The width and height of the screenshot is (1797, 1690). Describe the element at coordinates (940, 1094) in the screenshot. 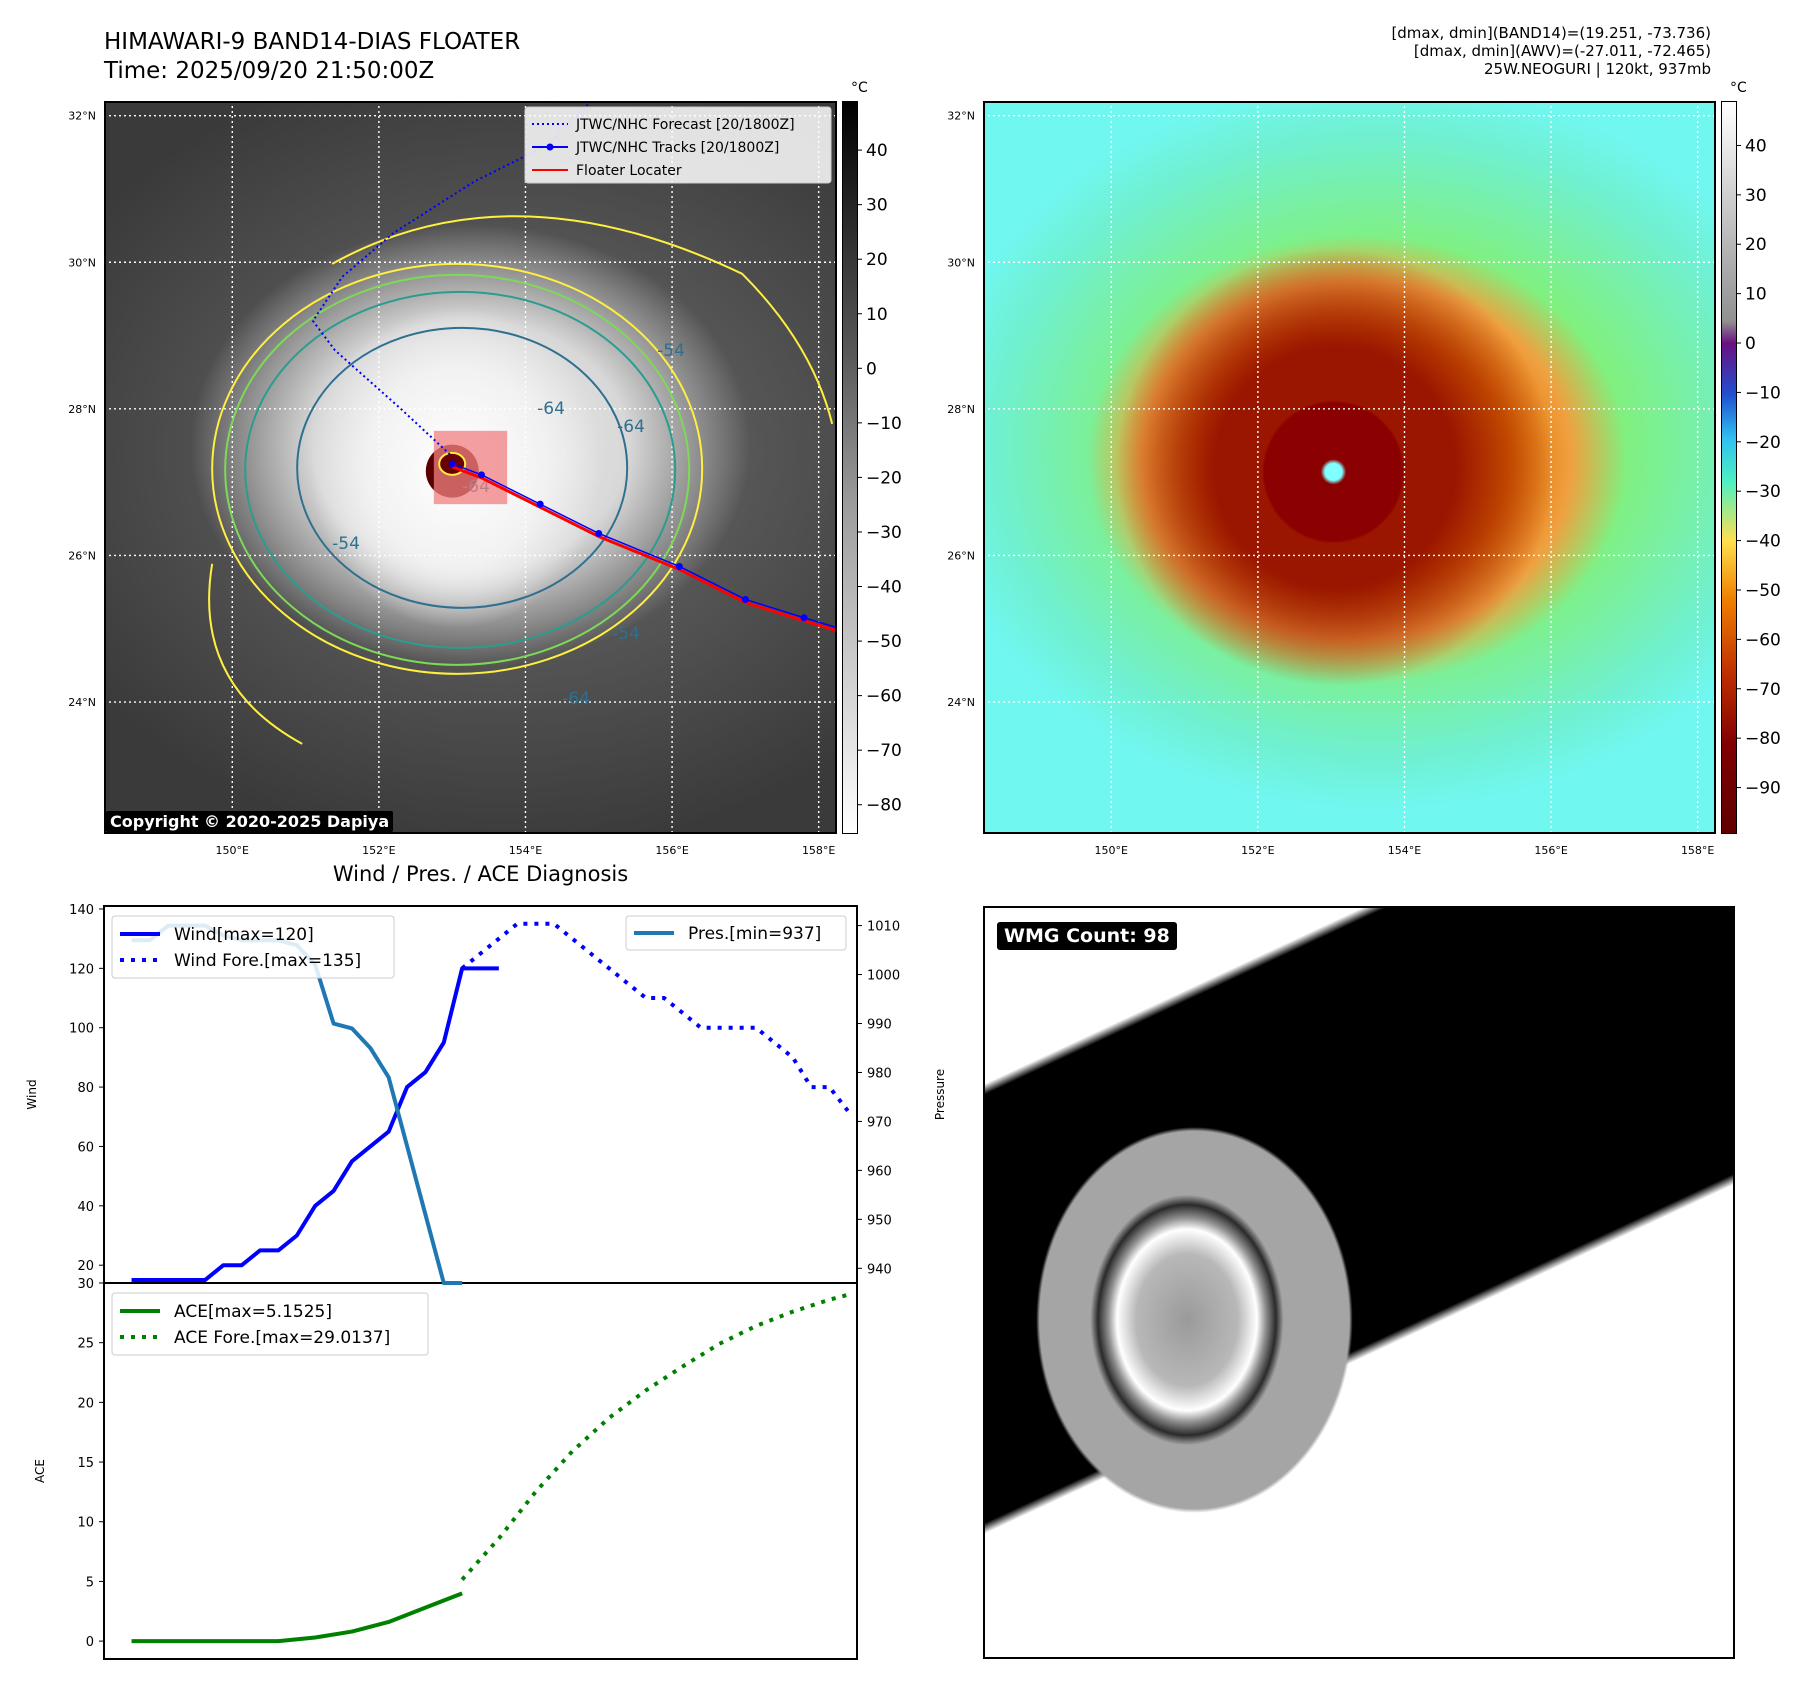

I see `pressure-axis-label: Pressure` at that location.